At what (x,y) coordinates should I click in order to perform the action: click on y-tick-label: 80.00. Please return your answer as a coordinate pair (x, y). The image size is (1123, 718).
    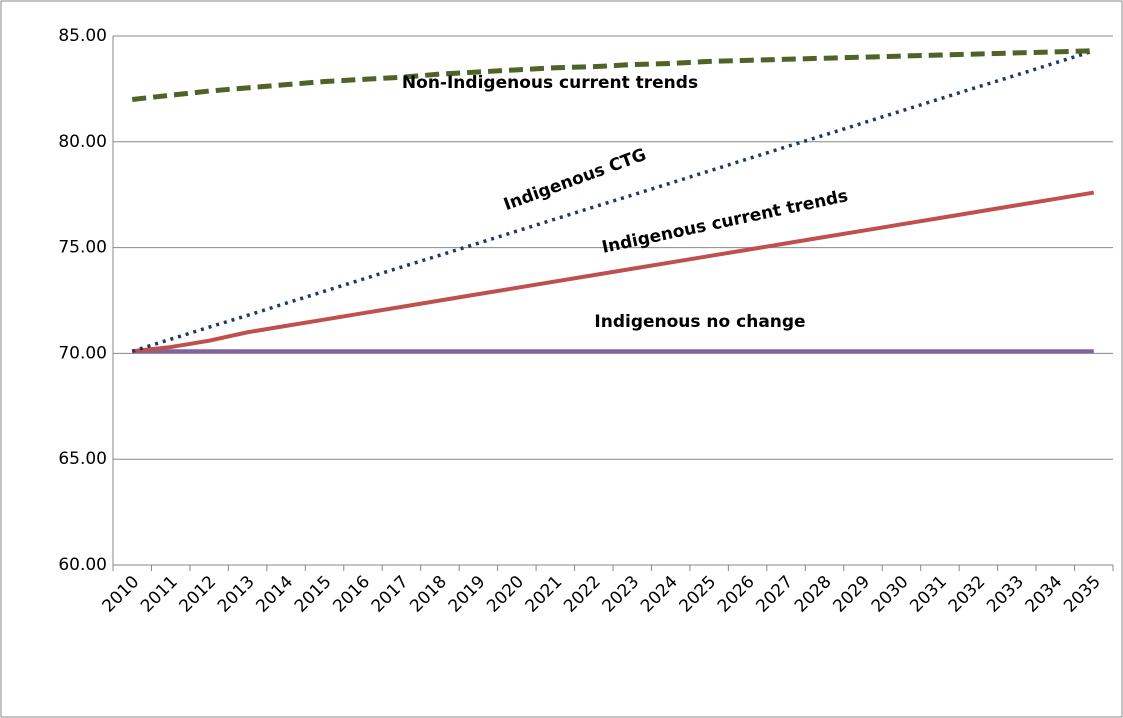
    Looking at the image, I should click on (82, 142).